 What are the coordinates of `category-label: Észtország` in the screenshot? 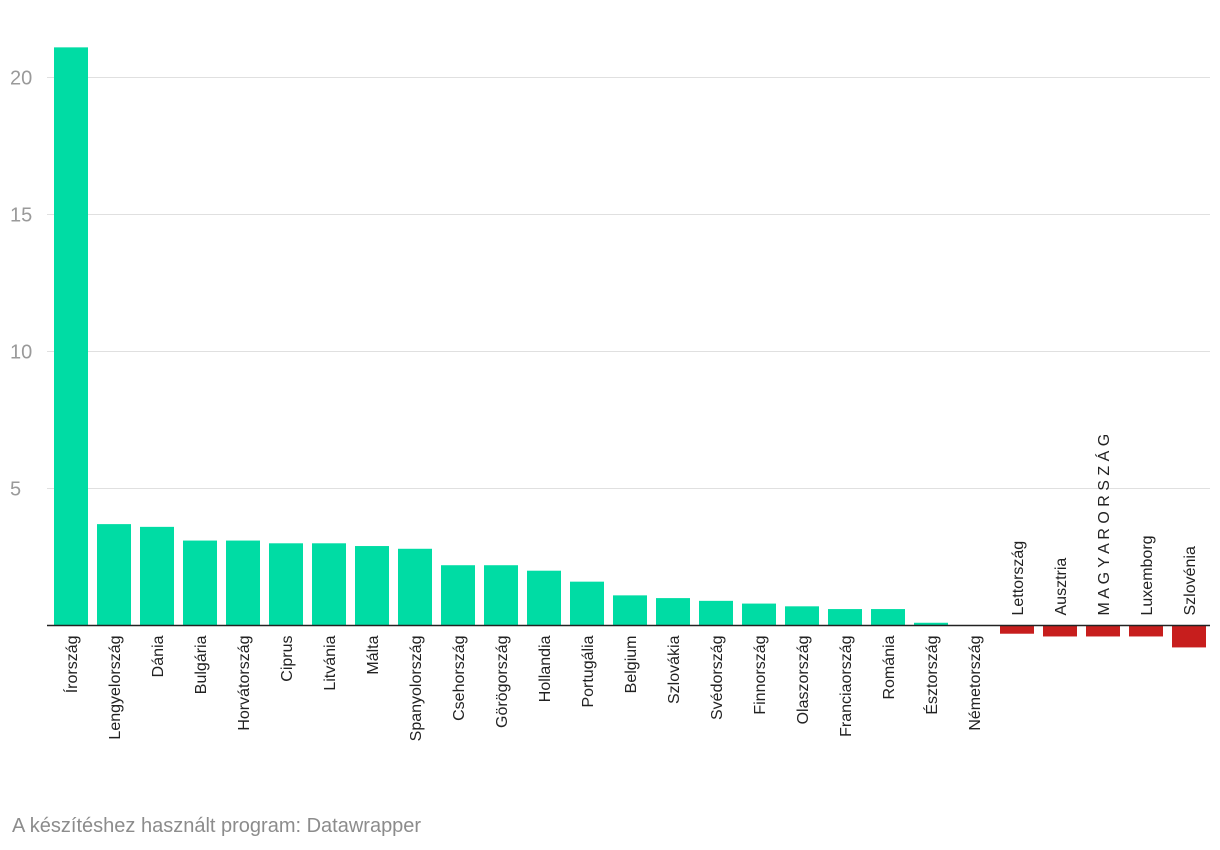 It's located at (931, 675).